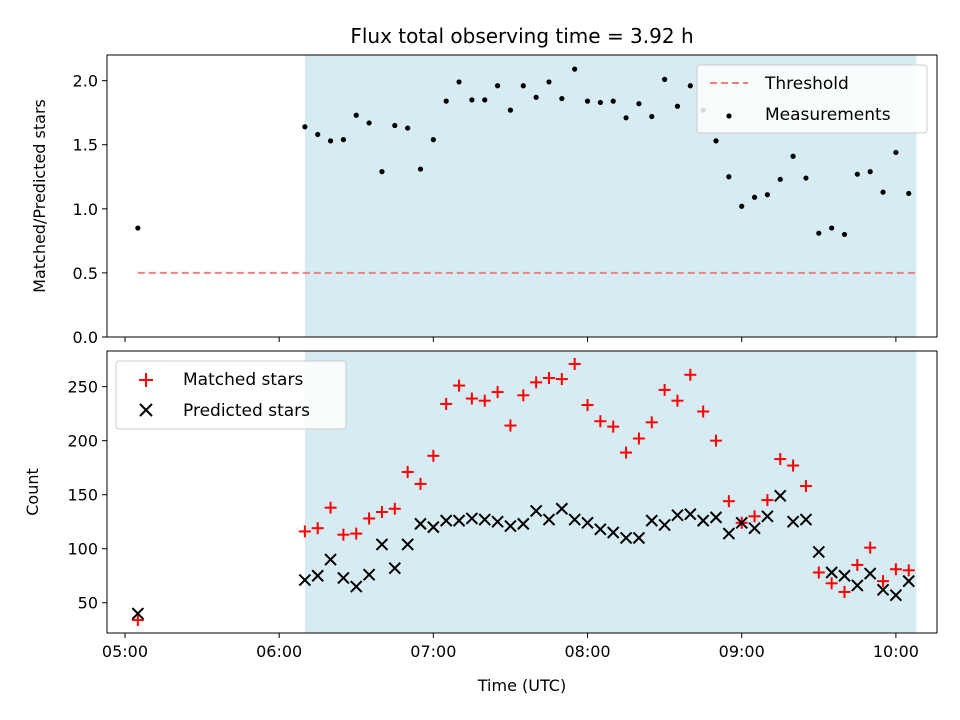  What do you see at coordinates (125, 651) in the screenshot?
I see `x-tick-label: 05:00` at bounding box center [125, 651].